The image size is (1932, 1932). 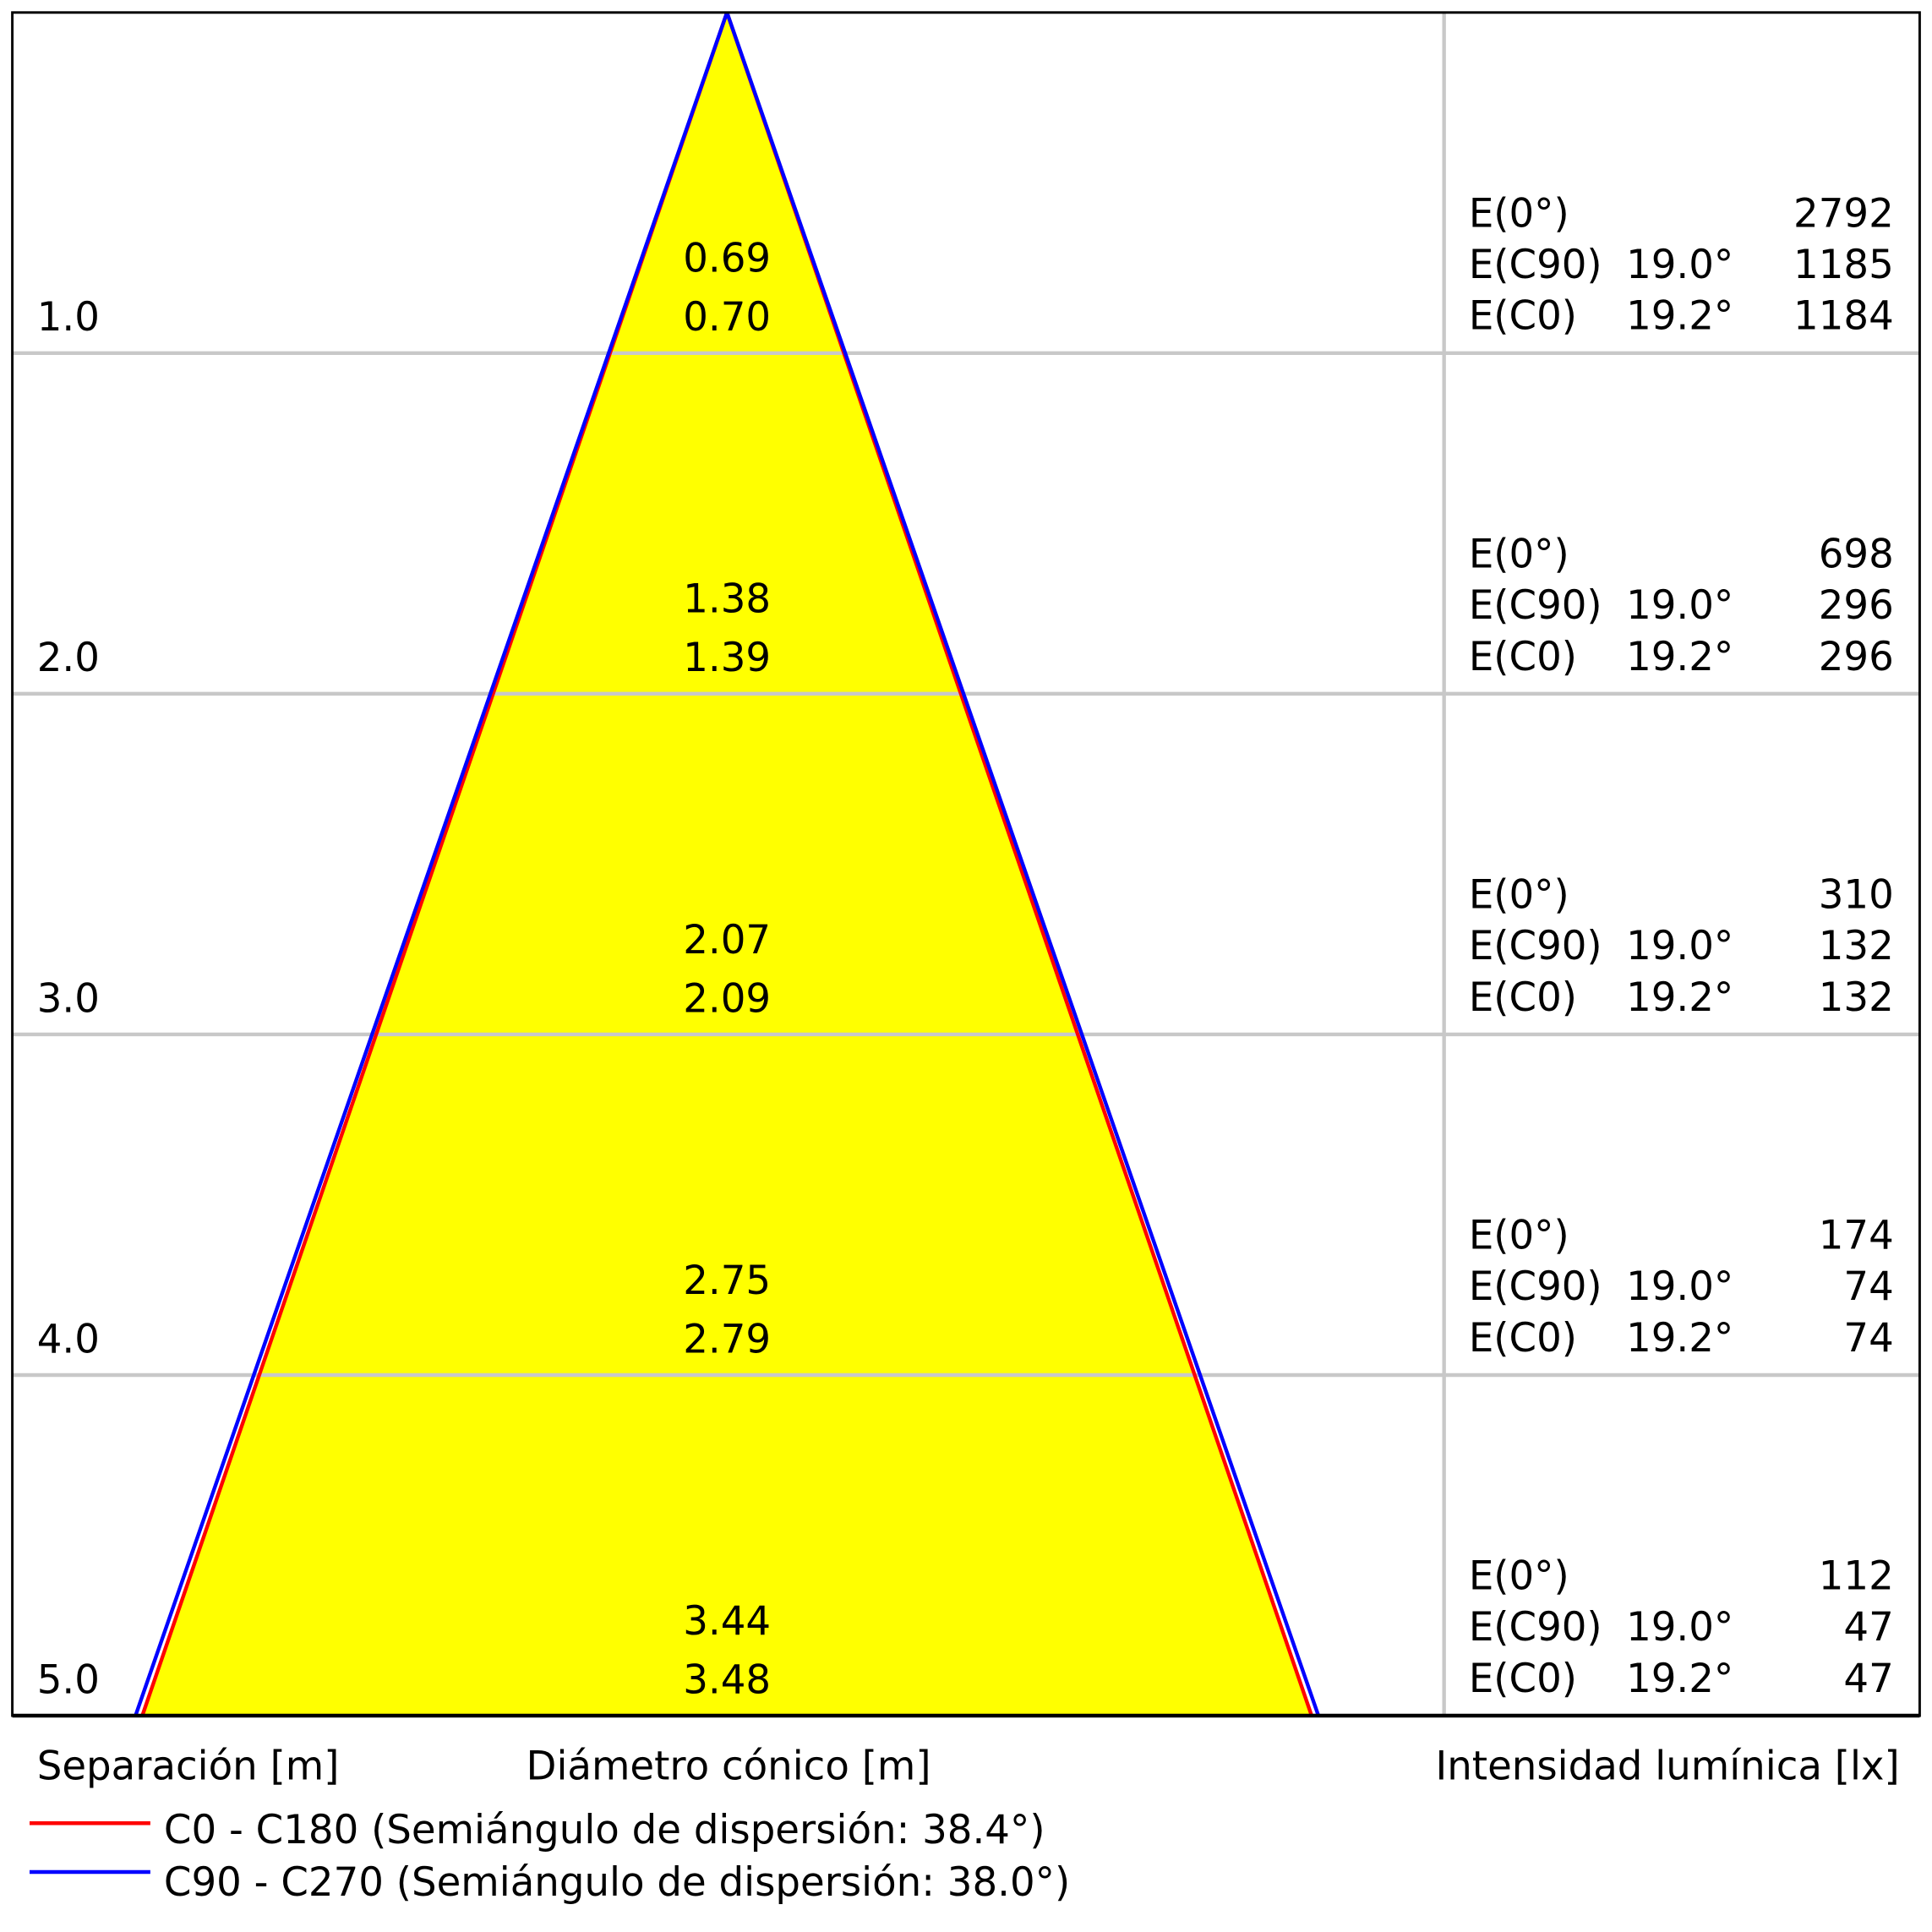 I want to click on illuminance-e0: 698, so click(x=1856, y=554).